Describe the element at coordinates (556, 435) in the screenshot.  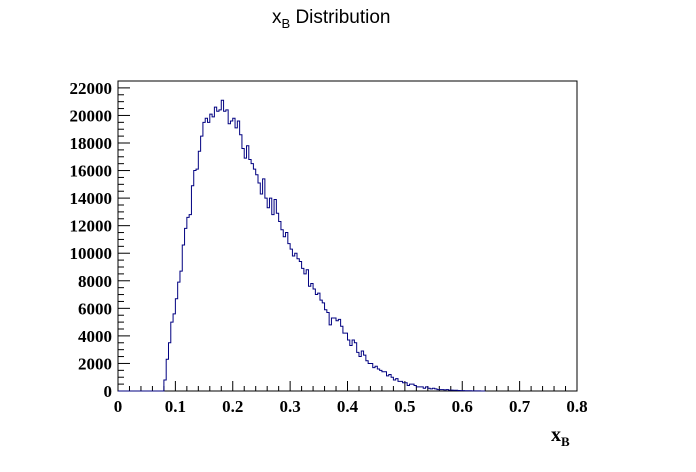
I see `x-axis-title-main: x` at that location.